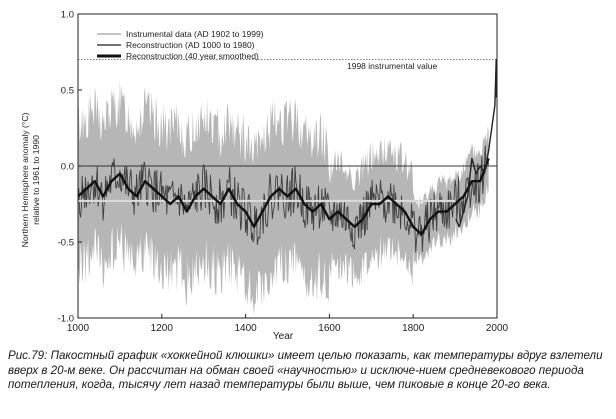  Describe the element at coordinates (413, 328) in the screenshot. I see `x-tick-label: 1800` at that location.